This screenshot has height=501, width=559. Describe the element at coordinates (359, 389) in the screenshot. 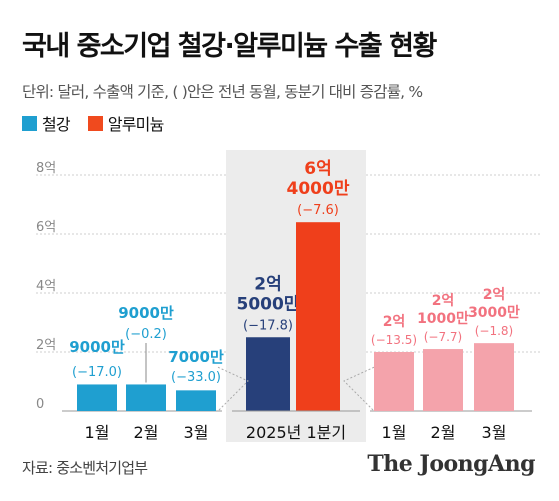

I see `panel-connector-right` at that location.